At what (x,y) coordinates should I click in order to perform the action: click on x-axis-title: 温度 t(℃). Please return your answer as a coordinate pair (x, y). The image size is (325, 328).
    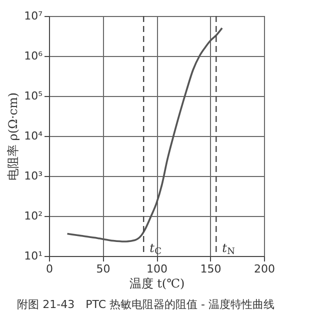
    Looking at the image, I should click on (157, 283).